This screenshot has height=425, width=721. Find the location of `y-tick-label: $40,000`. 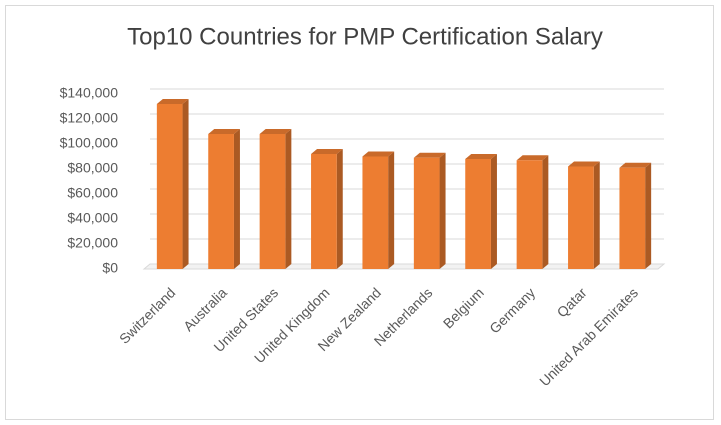

y-tick-label: $40,000 is located at coordinates (92, 218).